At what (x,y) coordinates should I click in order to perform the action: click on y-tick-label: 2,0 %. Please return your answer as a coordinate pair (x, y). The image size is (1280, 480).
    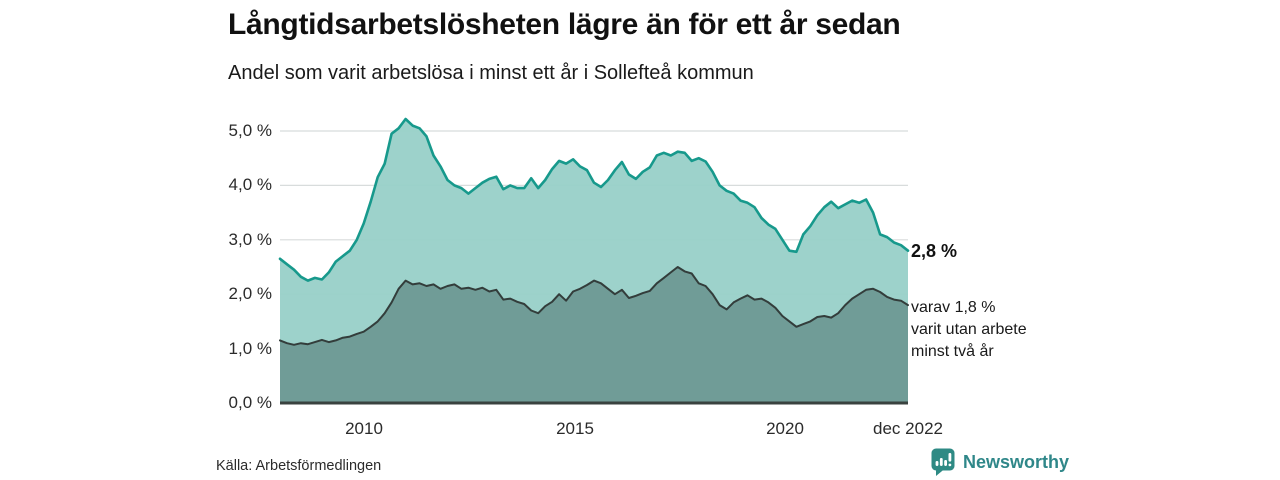
    Looking at the image, I should click on (250, 294).